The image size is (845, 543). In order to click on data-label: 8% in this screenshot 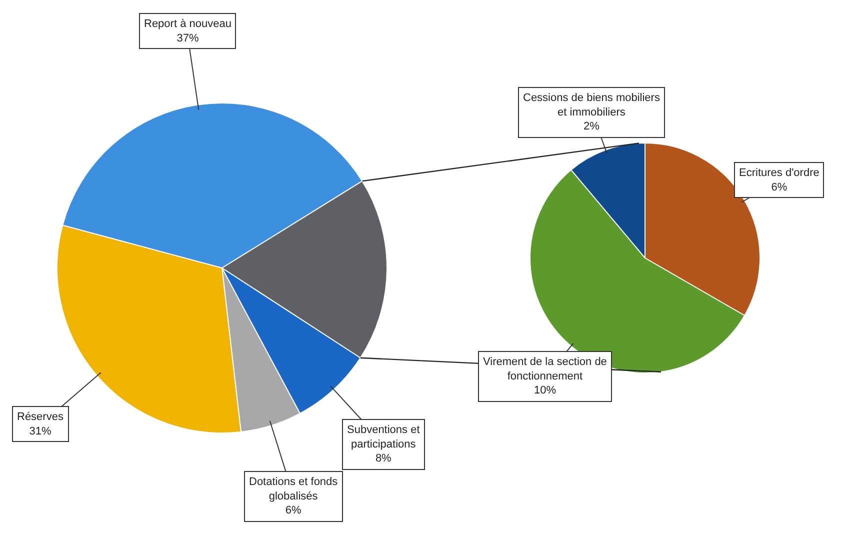, I will do `click(383, 458)`.